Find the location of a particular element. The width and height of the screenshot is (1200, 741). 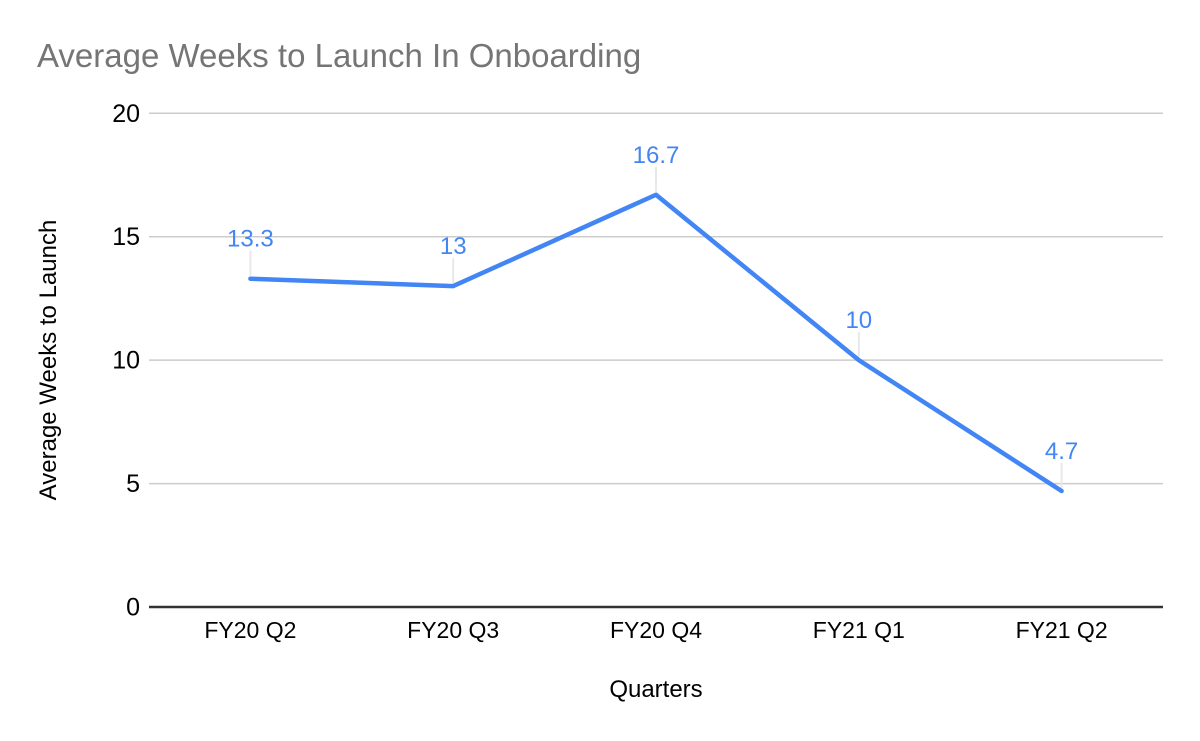

x-category-label: FY20 Q4 is located at coordinates (656, 630).